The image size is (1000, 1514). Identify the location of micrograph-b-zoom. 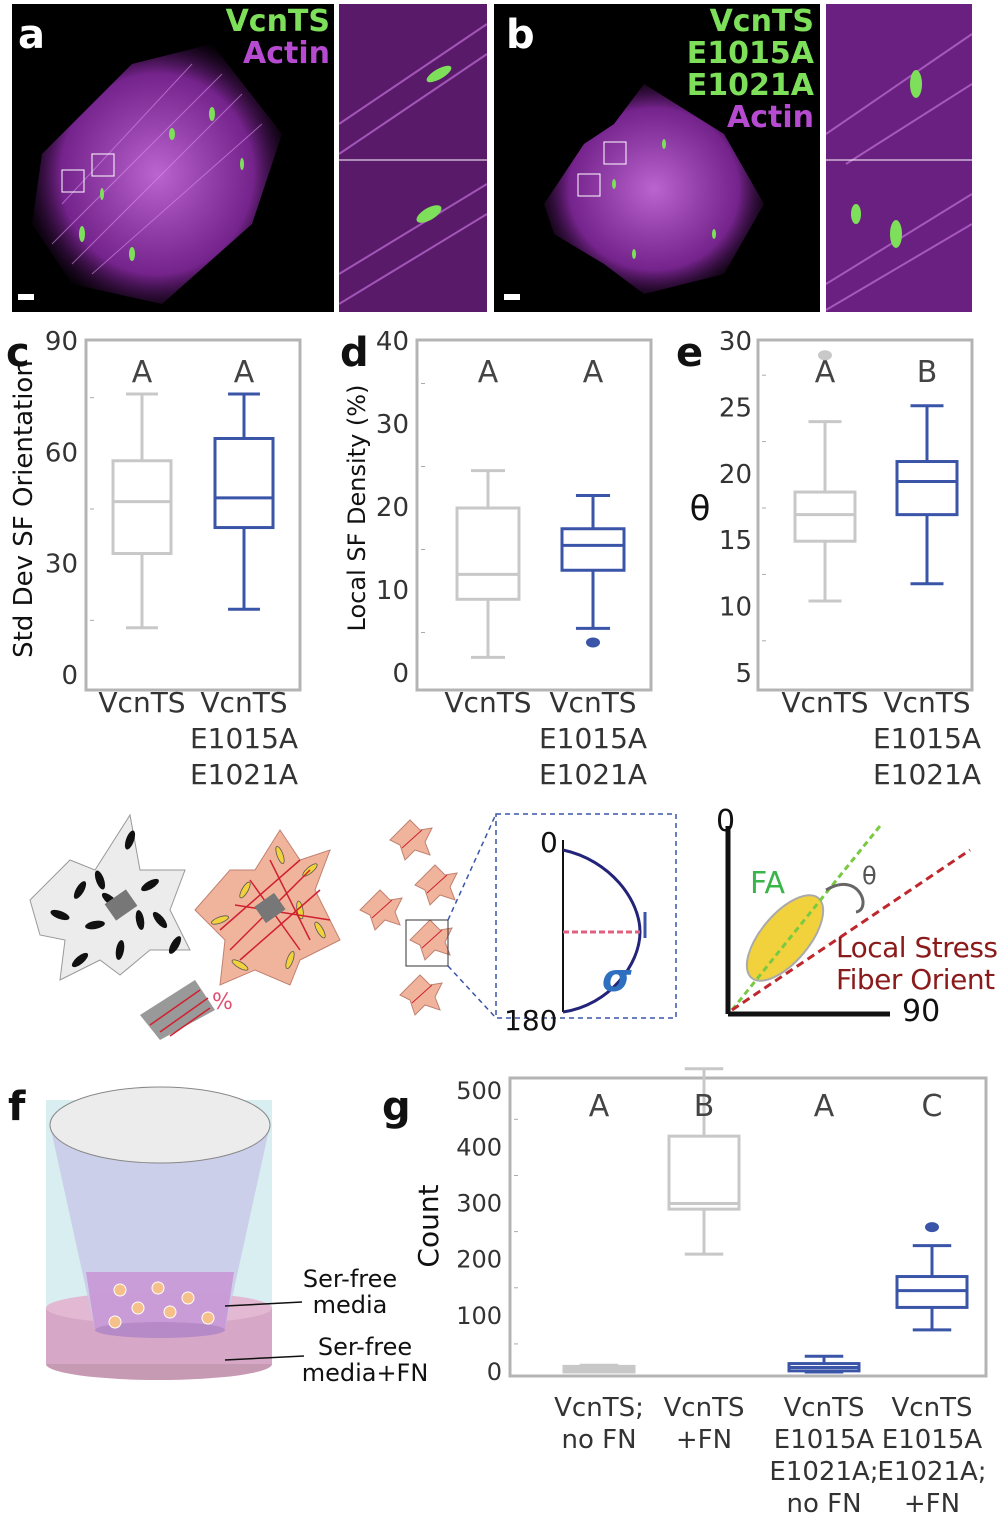
(899, 158).